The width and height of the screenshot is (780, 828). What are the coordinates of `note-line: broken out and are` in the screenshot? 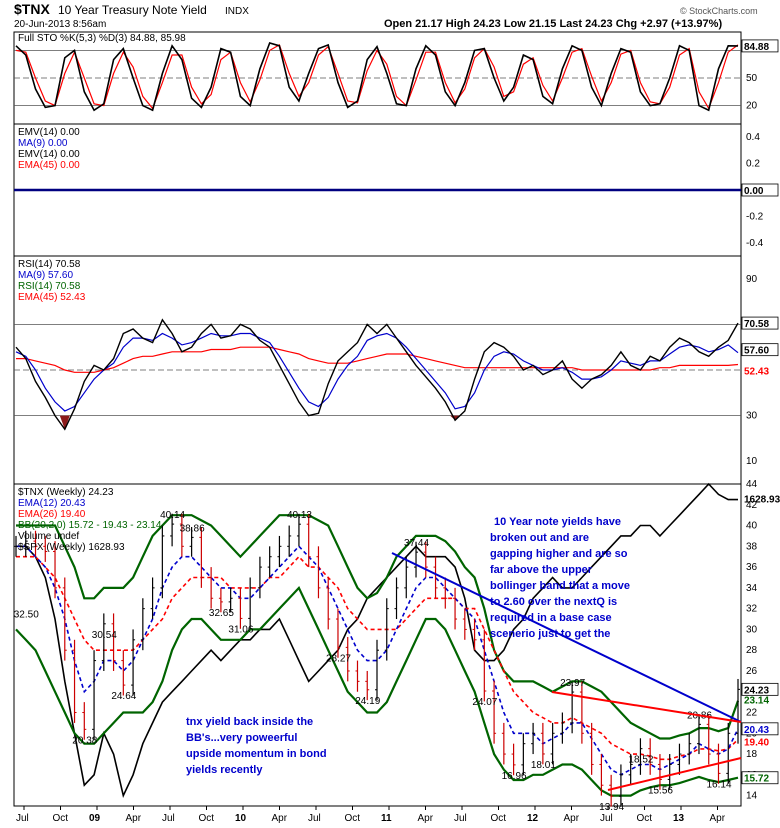 It's located at (539, 538).